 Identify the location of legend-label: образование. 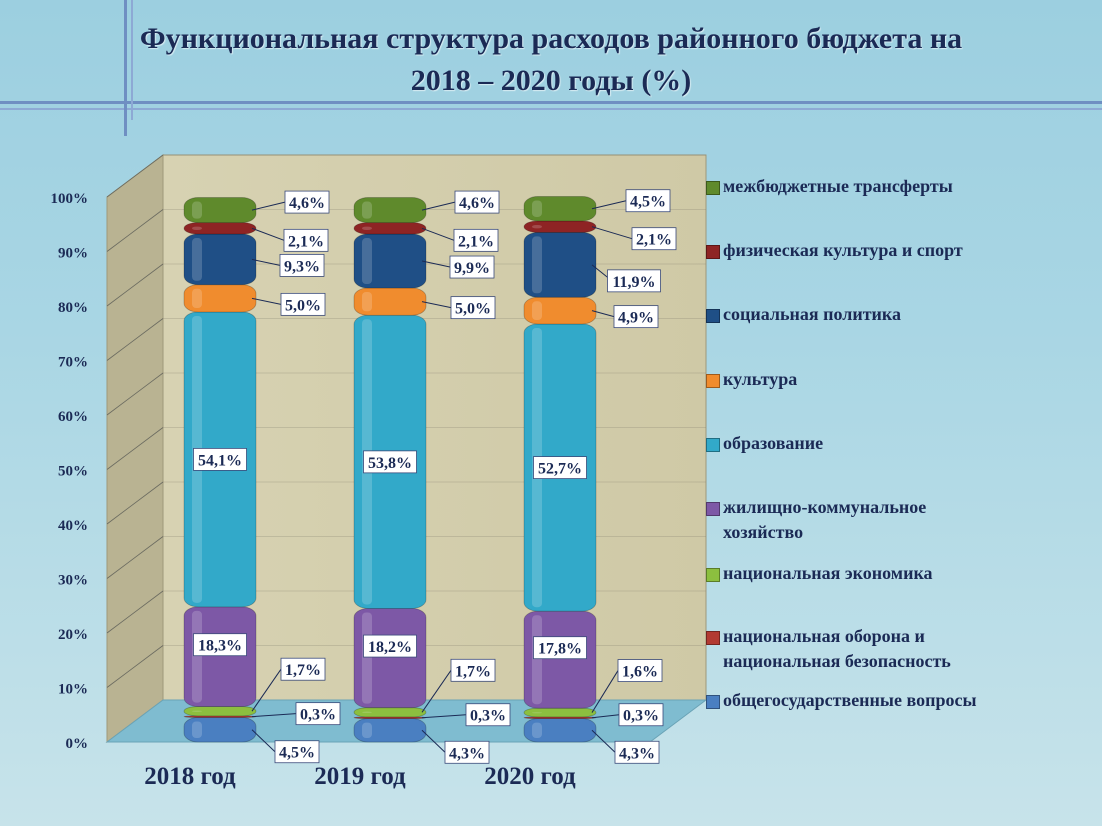
(868, 443).